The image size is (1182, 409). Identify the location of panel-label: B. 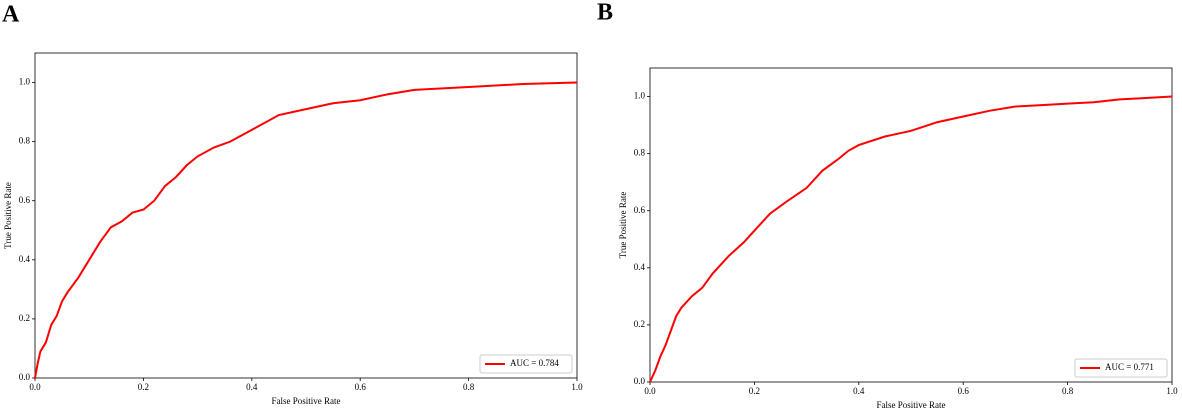
(605, 13).